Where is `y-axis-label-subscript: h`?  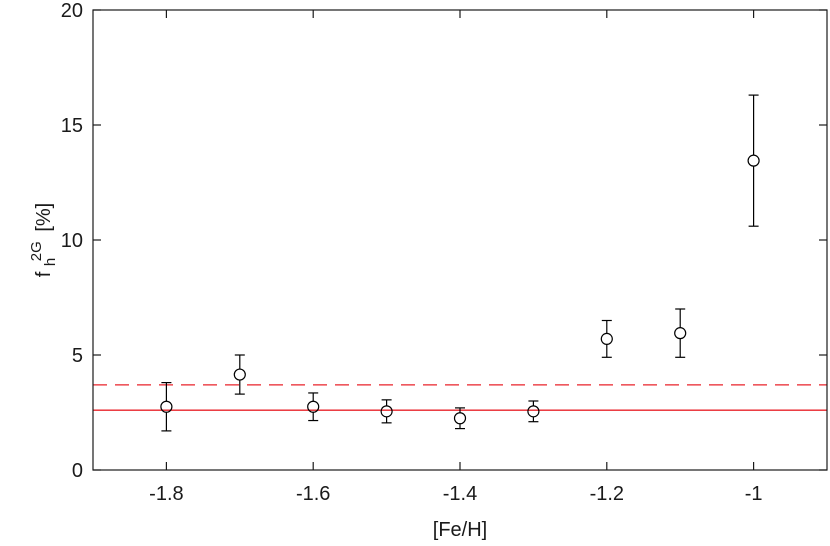 y-axis-label-subscript: h is located at coordinates (50, 262).